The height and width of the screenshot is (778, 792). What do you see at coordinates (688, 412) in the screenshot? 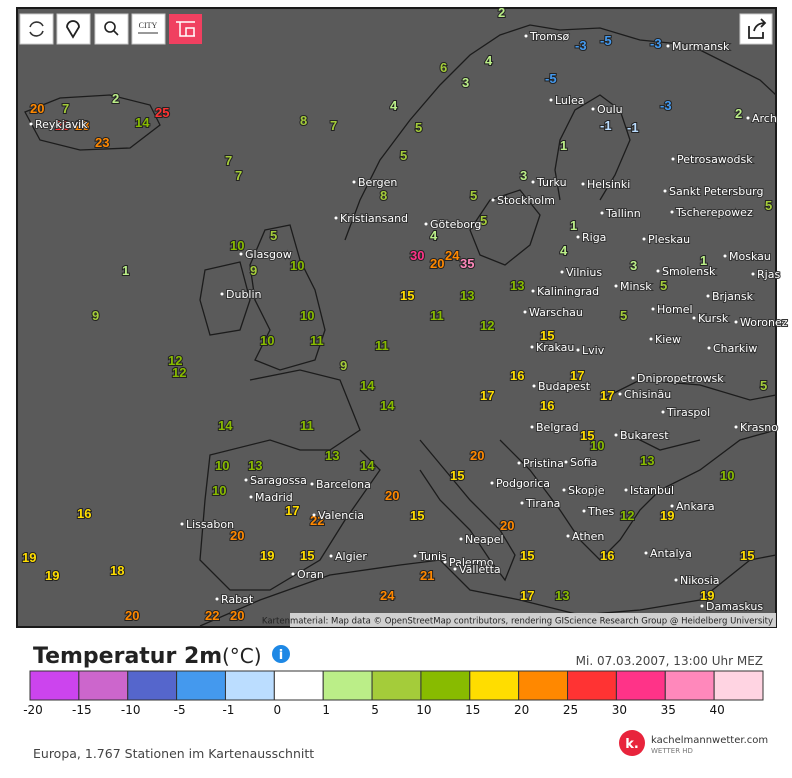
I see `city-label: Tiraspol` at bounding box center [688, 412].